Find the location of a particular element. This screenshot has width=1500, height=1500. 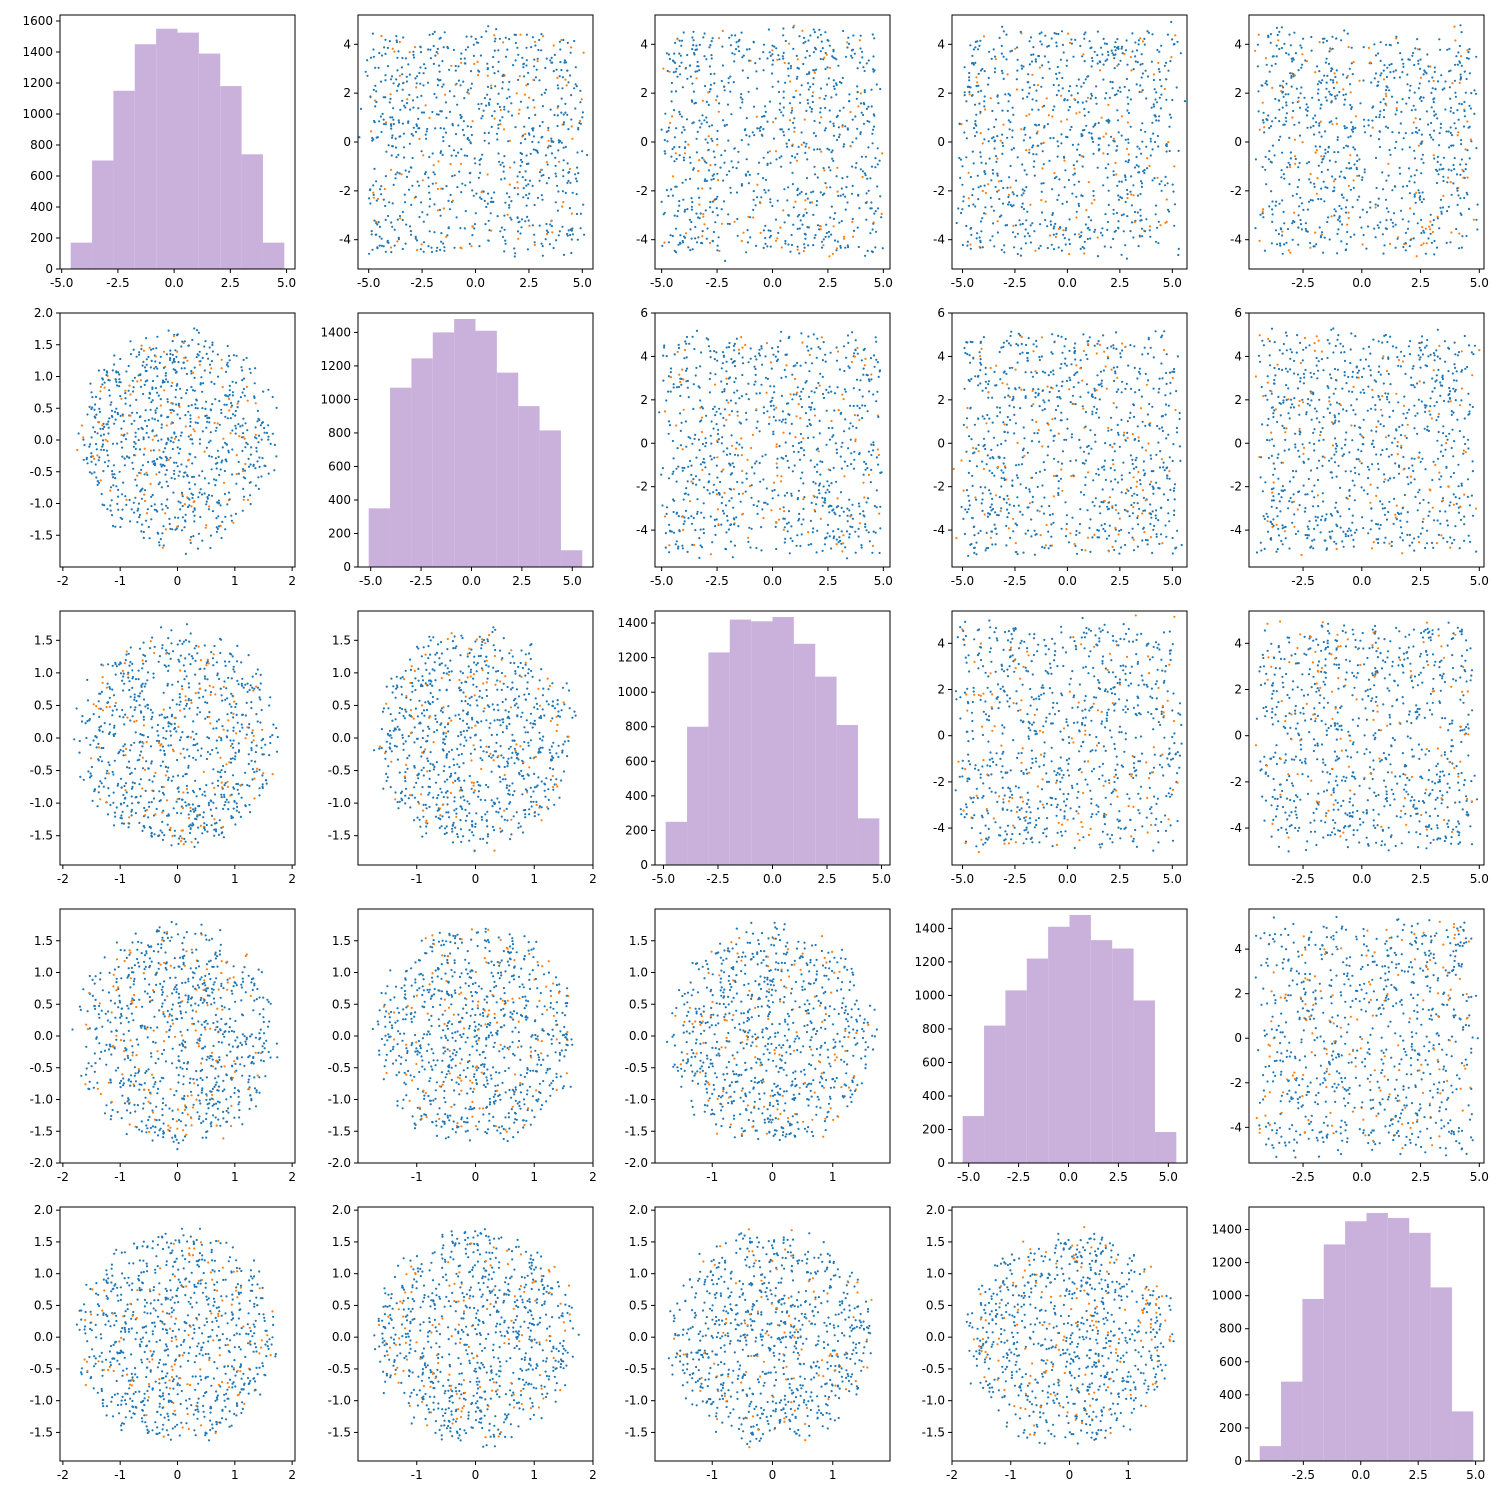

y-tick-label: 1400 is located at coordinates (37, 52).